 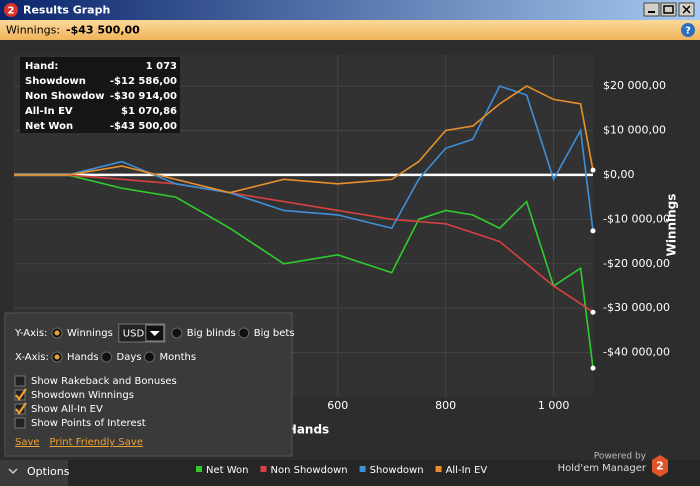 I want to click on checkbox-label: Show Points of Interest, so click(x=88, y=423).